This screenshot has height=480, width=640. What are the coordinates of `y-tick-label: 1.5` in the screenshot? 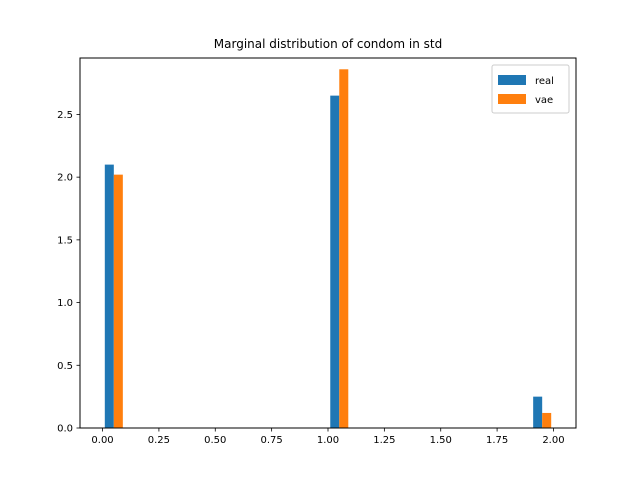 It's located at (65, 240).